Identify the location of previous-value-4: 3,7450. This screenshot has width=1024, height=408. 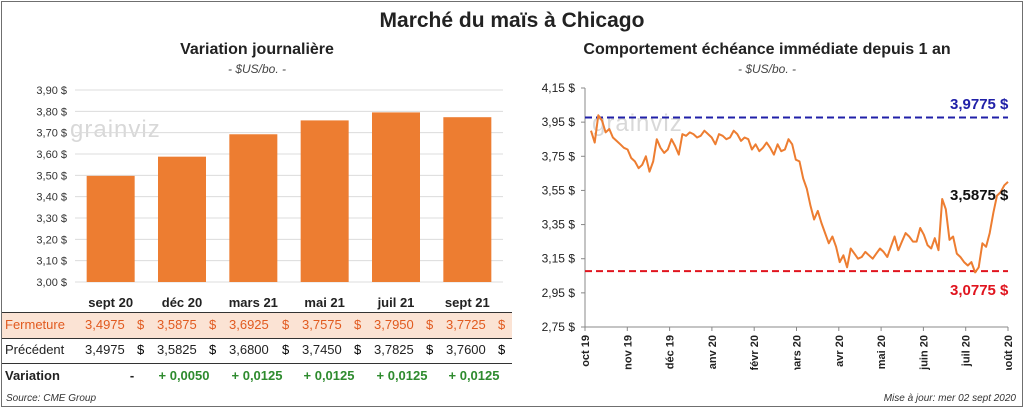
(322, 349).